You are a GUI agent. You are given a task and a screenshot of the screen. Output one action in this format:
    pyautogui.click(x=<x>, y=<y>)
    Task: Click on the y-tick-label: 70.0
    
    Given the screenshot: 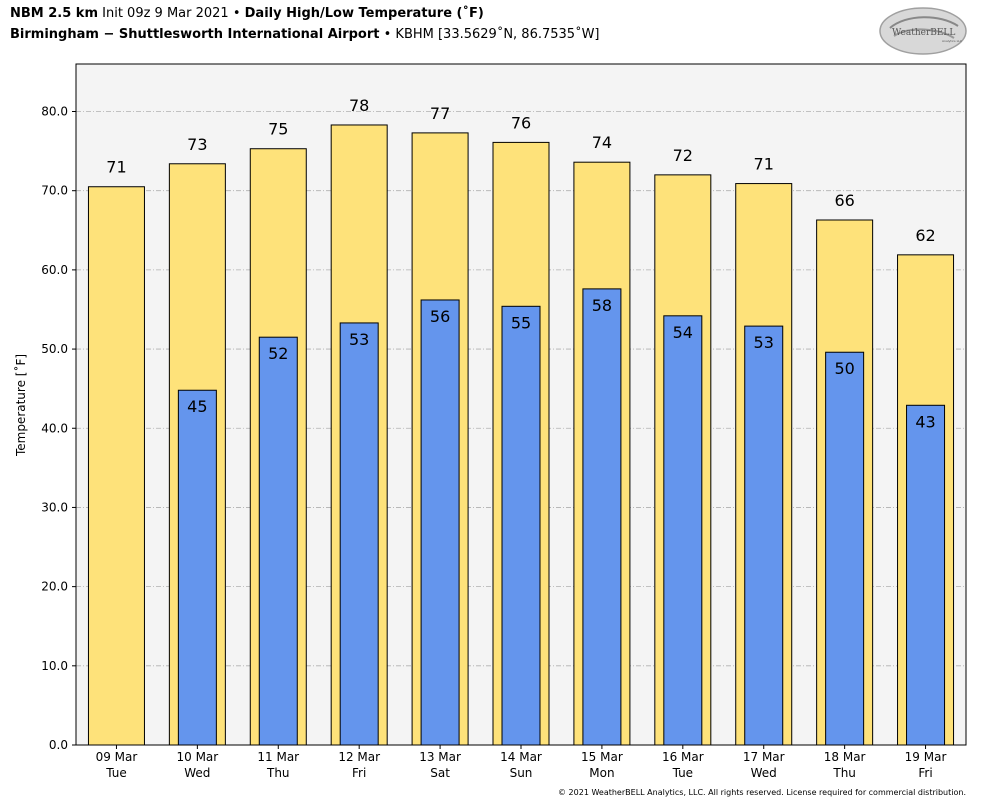 What is the action you would take?
    pyautogui.click(x=54, y=191)
    